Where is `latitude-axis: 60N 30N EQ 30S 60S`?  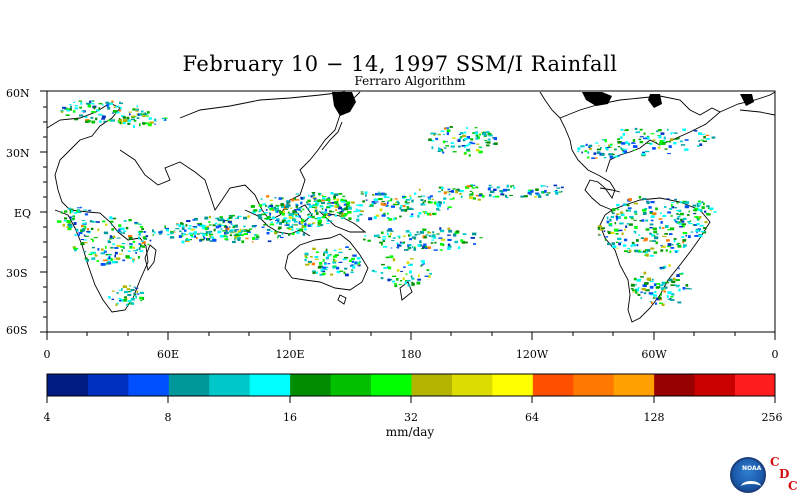 latitude-axis: 60N 30N EQ 30S 60S is located at coordinates (26, 212).